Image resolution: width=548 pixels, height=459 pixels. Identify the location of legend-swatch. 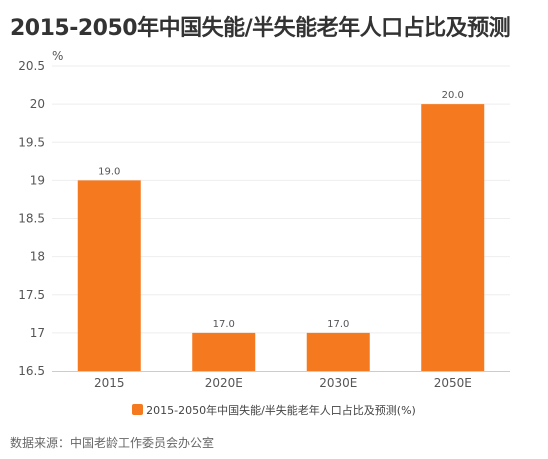
(138, 409).